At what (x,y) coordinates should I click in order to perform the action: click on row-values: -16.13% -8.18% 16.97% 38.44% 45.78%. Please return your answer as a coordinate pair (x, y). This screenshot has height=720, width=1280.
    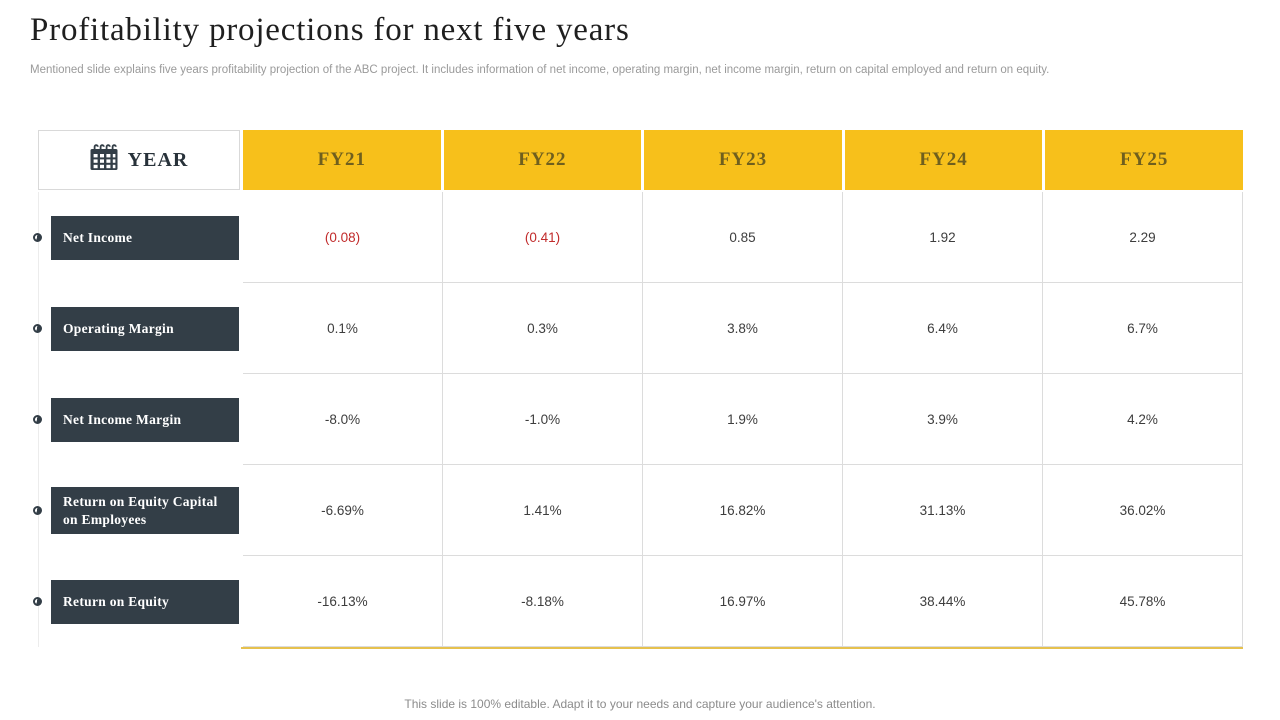
    Looking at the image, I should click on (743, 601).